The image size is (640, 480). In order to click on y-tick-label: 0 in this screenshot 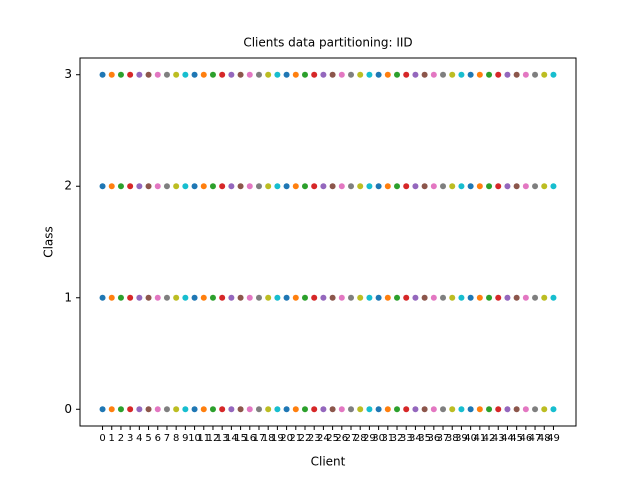, I will do `click(68, 409)`.